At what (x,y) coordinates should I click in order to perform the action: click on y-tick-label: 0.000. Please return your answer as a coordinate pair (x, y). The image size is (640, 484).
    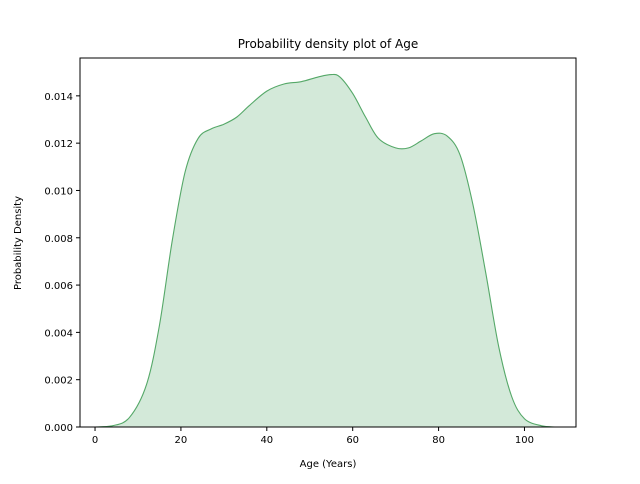
    Looking at the image, I should click on (58, 428).